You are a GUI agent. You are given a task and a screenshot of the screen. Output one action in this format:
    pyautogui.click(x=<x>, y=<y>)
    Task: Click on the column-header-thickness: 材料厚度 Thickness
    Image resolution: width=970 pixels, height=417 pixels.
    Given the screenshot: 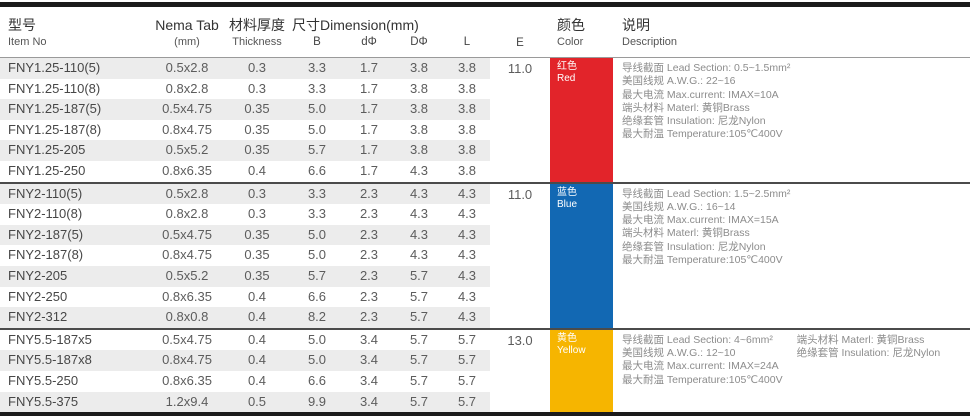 What is the action you would take?
    pyautogui.click(x=257, y=32)
    